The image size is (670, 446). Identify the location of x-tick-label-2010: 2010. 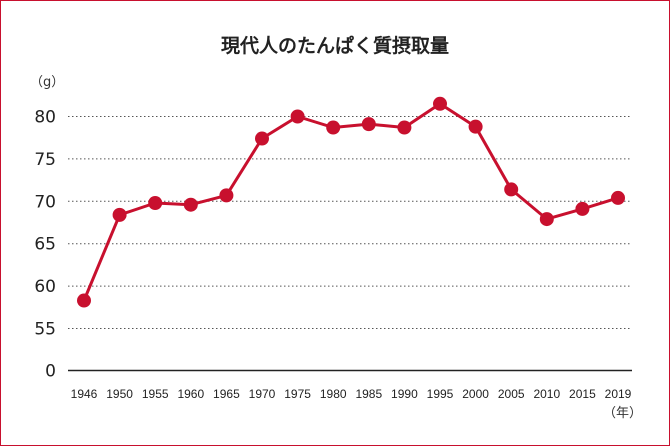
(546, 394).